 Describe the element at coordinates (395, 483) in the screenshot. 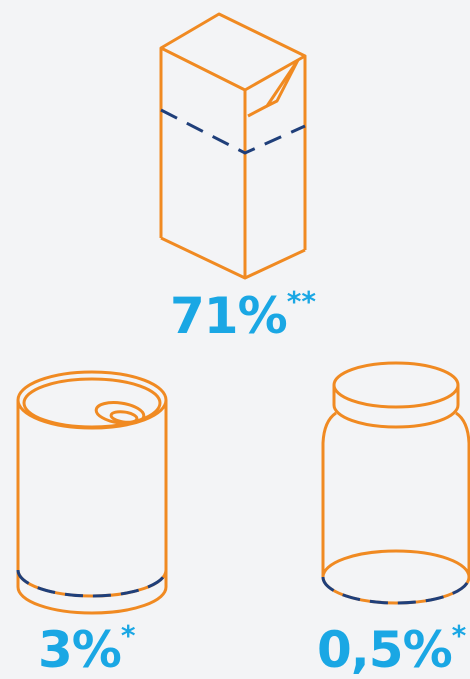

I see `glass-jar-icon` at that location.